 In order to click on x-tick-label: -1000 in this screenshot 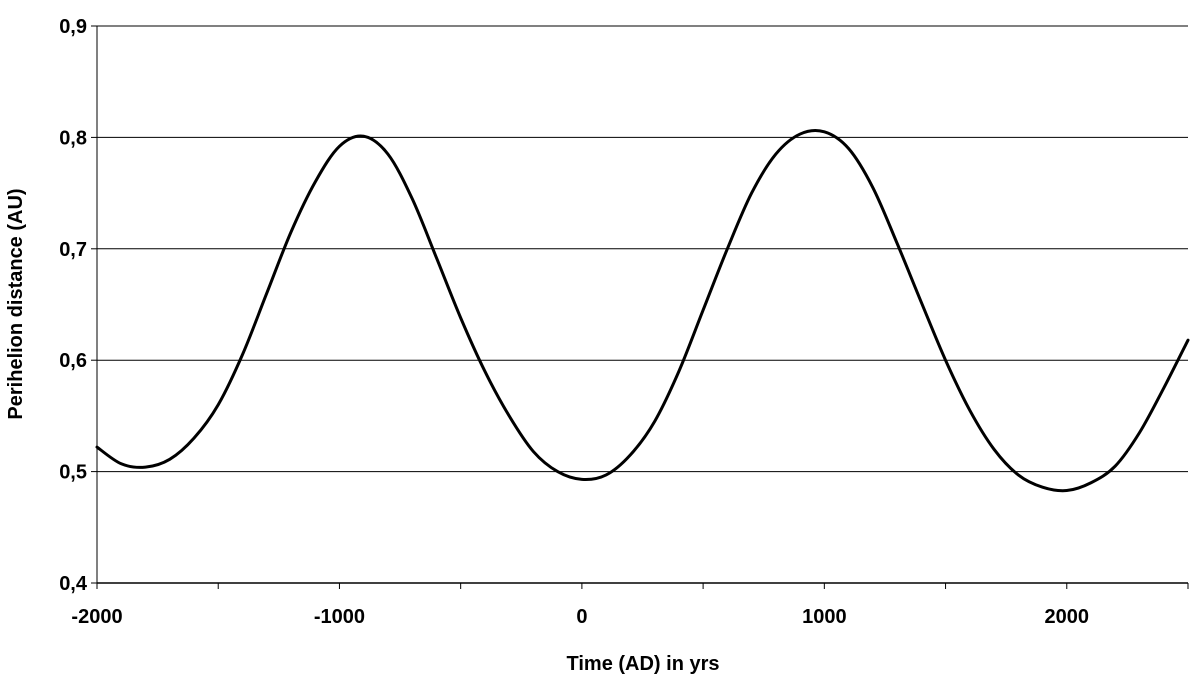, I will do `click(339, 617)`.